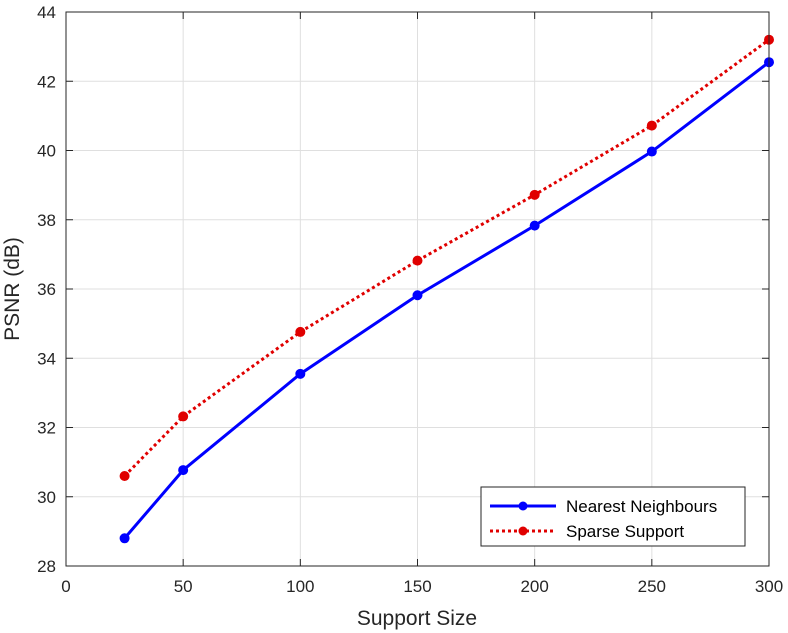 This screenshot has height=633, width=788. I want to click on legend-box, so click(613, 516).